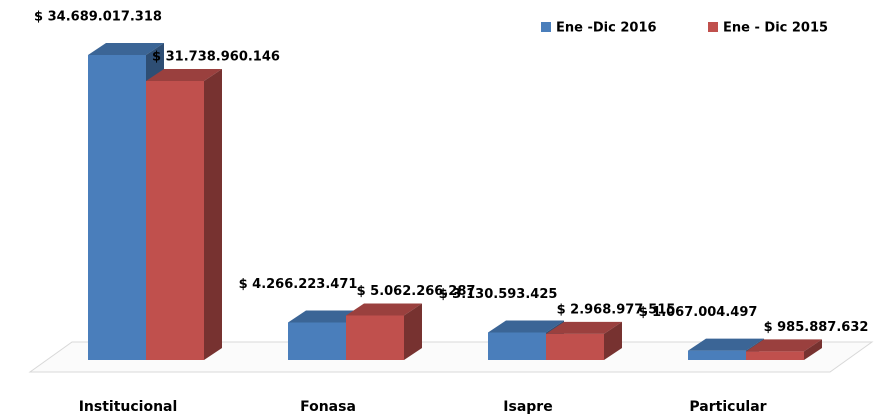 The height and width of the screenshot is (418, 891). What do you see at coordinates (616, 309) in the screenshot?
I see `value-label: $ 2.968.977.515` at bounding box center [616, 309].